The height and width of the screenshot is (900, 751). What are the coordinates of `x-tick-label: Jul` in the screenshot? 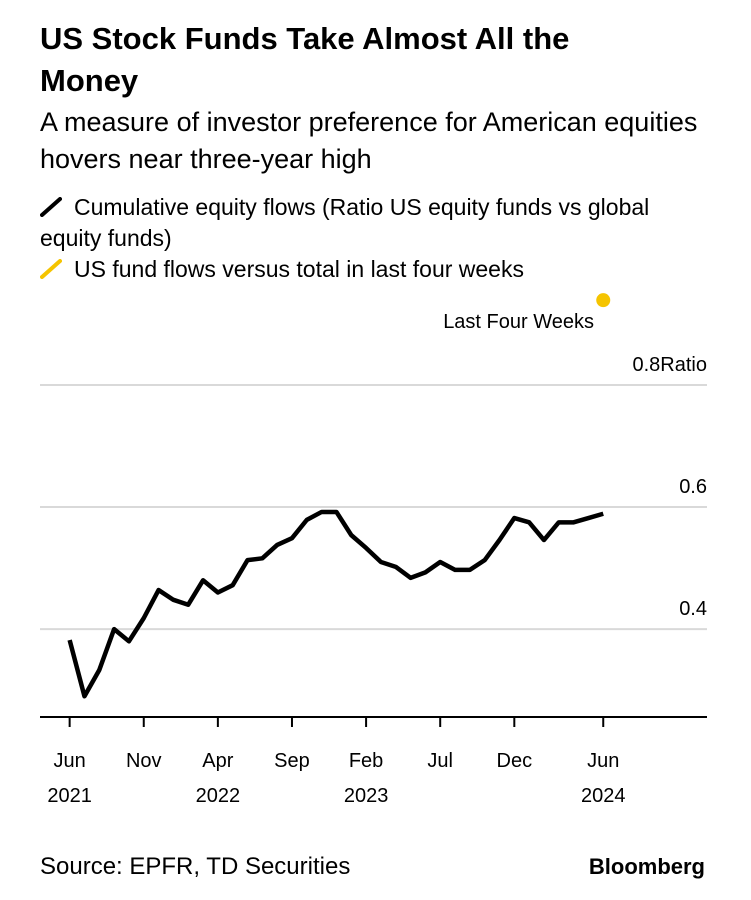 It's located at (440, 761).